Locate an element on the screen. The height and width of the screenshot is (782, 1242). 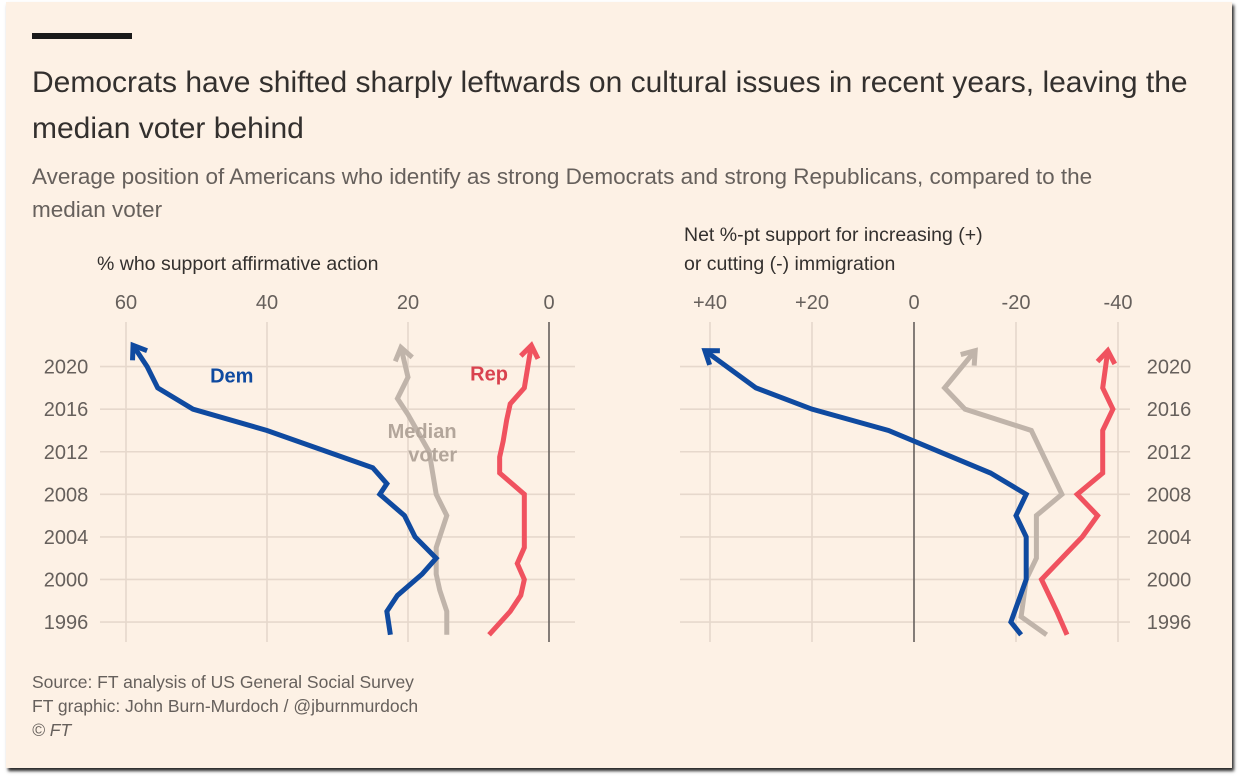
panel-1-xticks: 60 40 20 0 is located at coordinates (335, 303).